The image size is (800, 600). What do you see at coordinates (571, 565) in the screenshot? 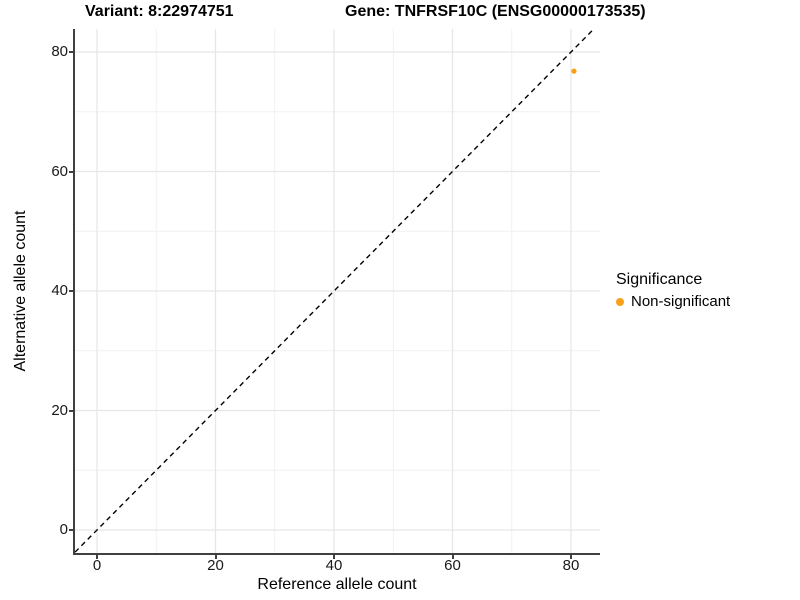
I see `x-tick-label: 80` at bounding box center [571, 565].